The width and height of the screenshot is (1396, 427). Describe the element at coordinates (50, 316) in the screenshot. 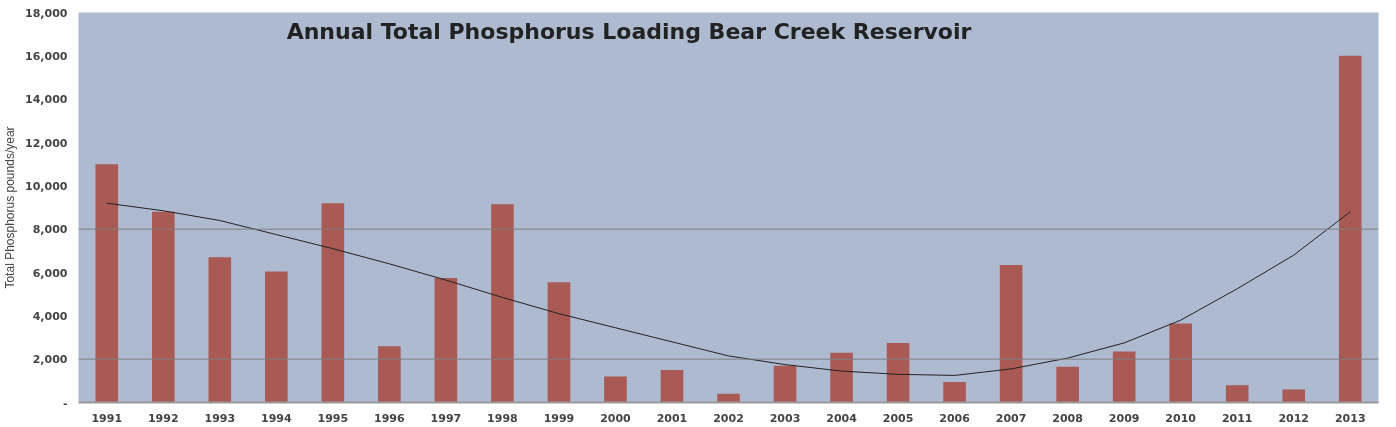

I see `y-tick-label: 4,000` at that location.